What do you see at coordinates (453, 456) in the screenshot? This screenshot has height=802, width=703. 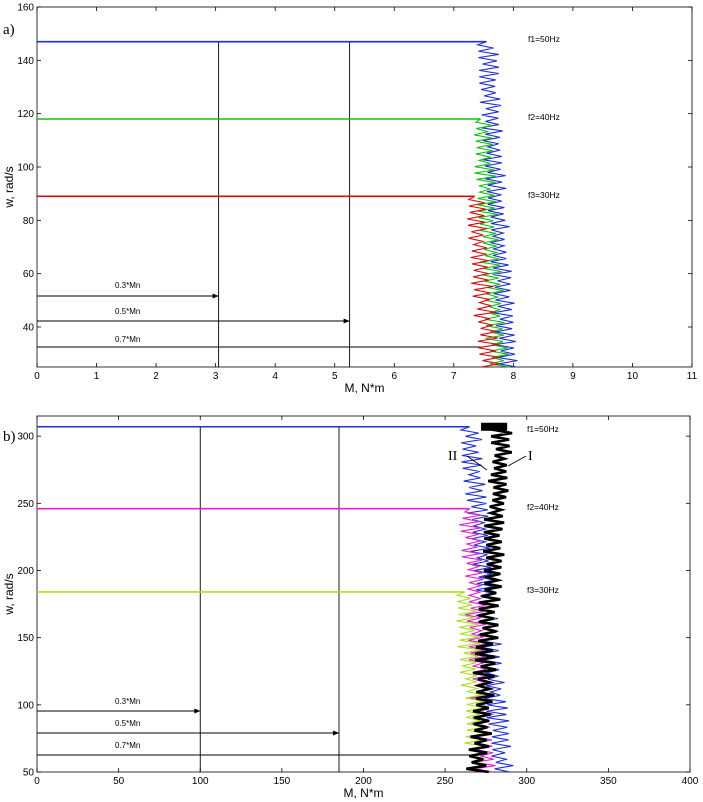 I see `curve-label-II: II` at bounding box center [453, 456].